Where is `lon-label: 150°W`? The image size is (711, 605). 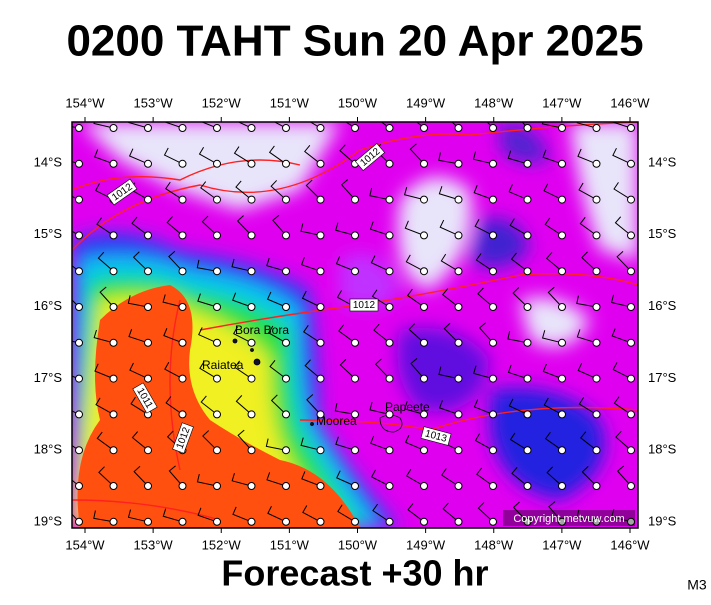 lon-label: 150°W is located at coordinates (358, 102).